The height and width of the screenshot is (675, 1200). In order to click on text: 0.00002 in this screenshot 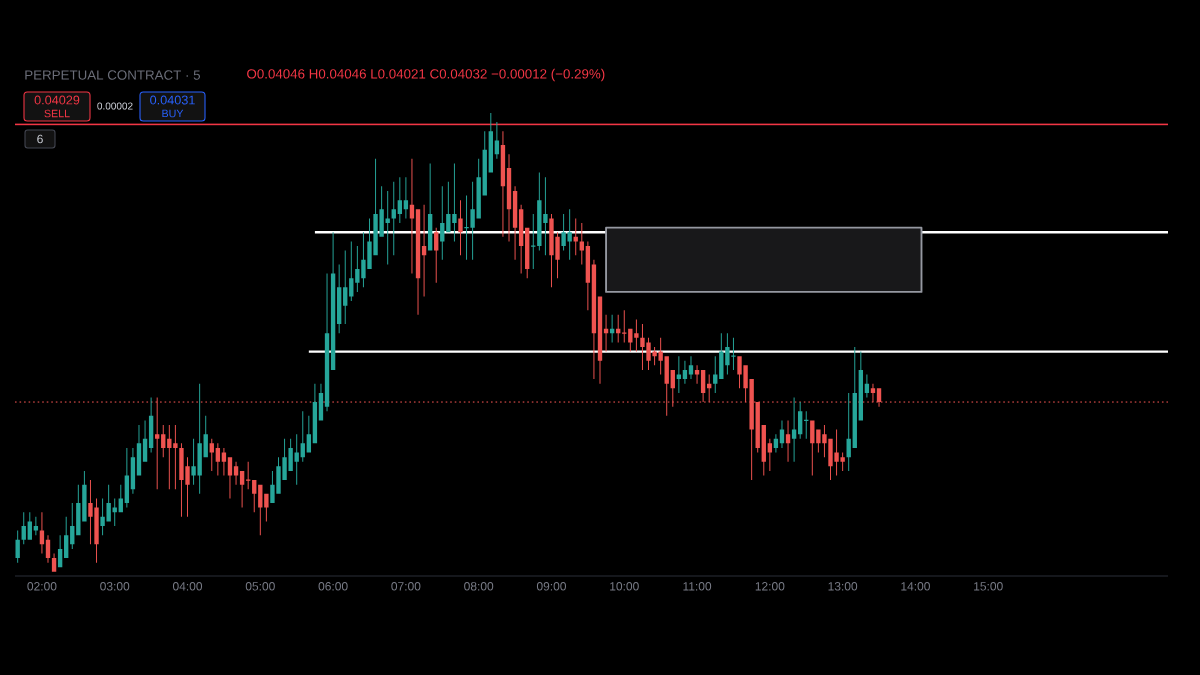, I will do `click(115, 106)`.